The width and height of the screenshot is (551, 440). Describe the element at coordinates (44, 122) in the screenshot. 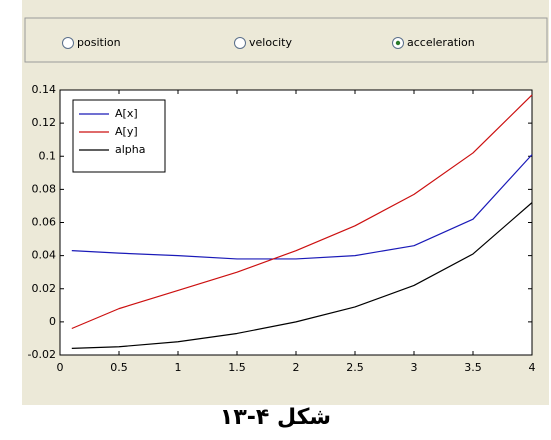

I see `y-tick-label: 0.12` at that location.